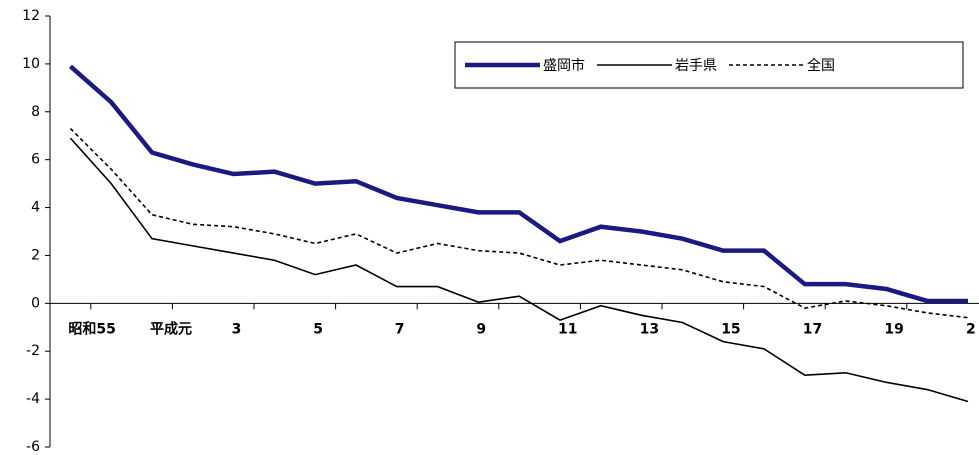  Describe the element at coordinates (31, 64) in the screenshot. I see `y-tick-label: 10` at that location.